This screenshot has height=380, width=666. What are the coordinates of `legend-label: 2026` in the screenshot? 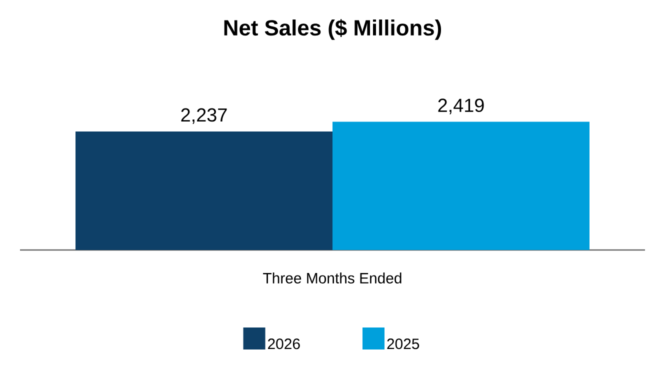 It's located at (284, 344).